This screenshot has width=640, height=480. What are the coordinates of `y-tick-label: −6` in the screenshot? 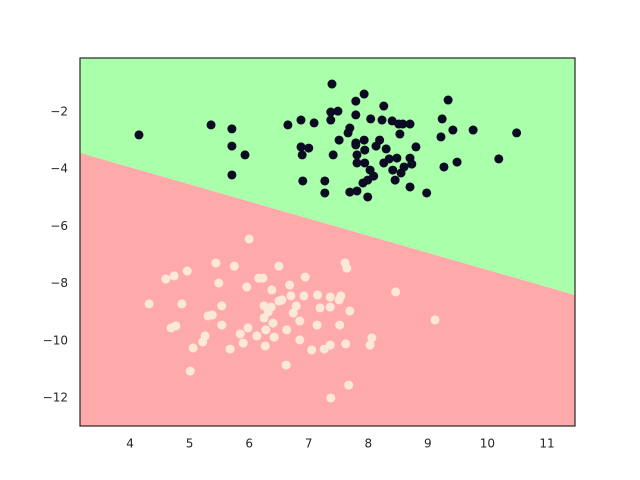 It's located at (59, 226).